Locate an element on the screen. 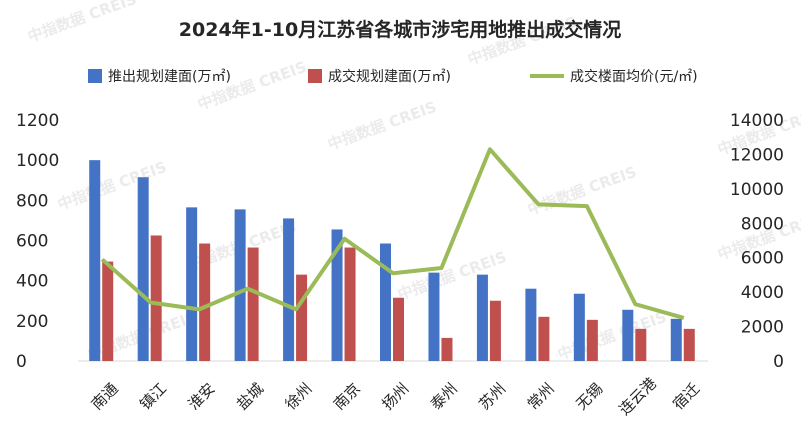  x-tick-label: 淮安 is located at coordinates (202, 396).